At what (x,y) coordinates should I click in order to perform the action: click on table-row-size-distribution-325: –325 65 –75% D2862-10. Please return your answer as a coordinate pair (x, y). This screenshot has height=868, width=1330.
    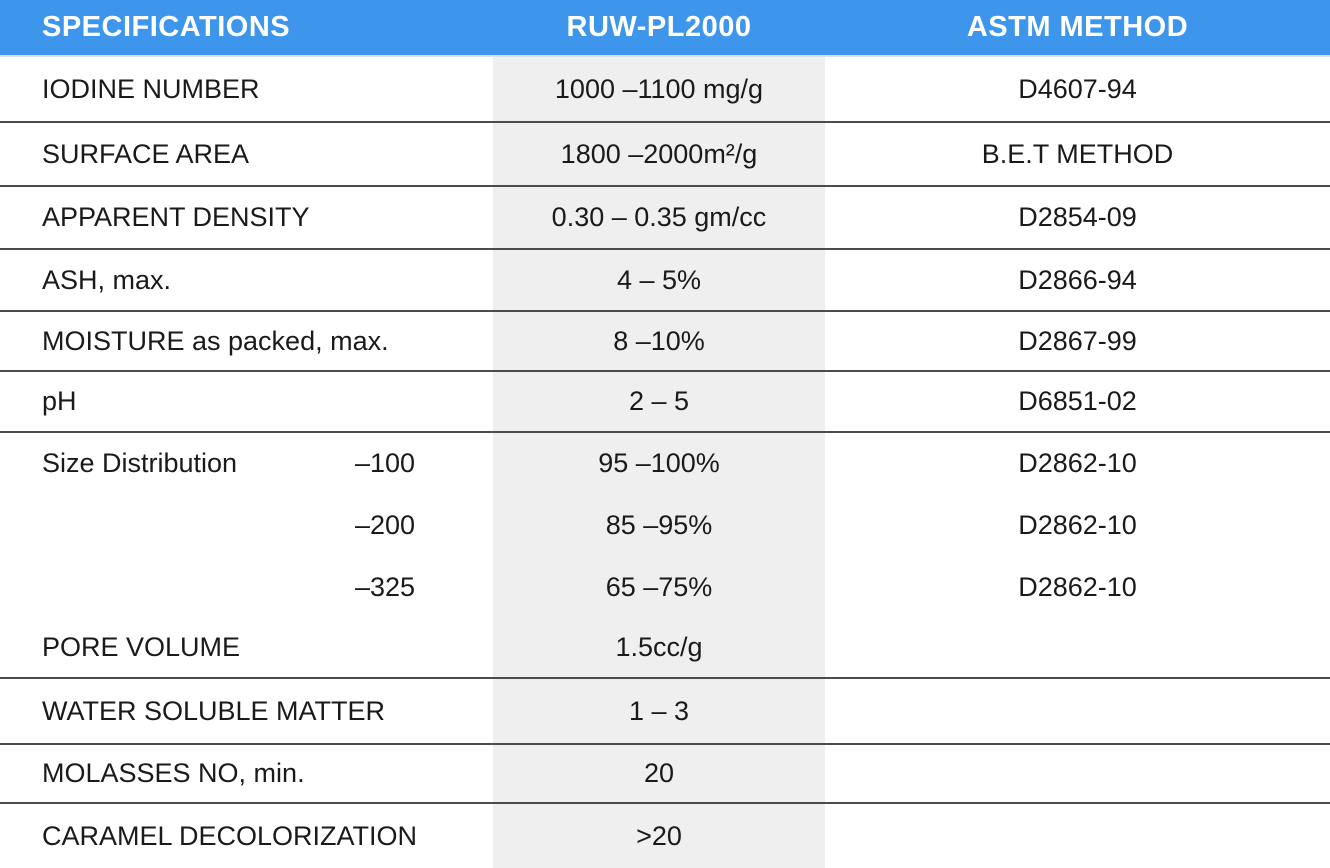
    Looking at the image, I should click on (665, 587).